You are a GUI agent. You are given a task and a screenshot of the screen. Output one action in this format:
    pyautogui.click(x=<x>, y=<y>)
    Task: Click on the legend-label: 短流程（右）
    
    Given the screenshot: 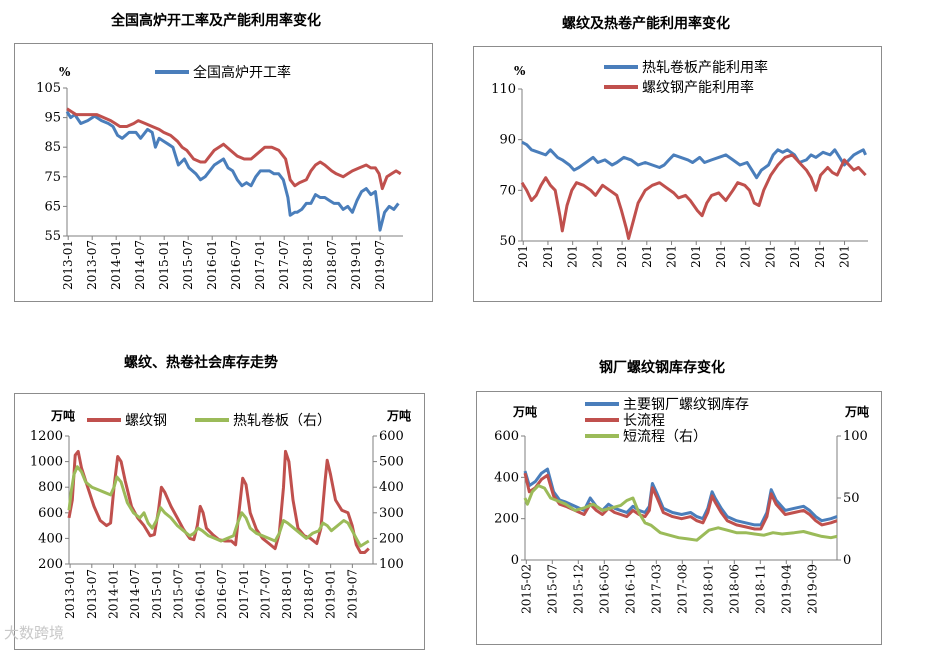 What is the action you would take?
    pyautogui.click(x=665, y=437)
    